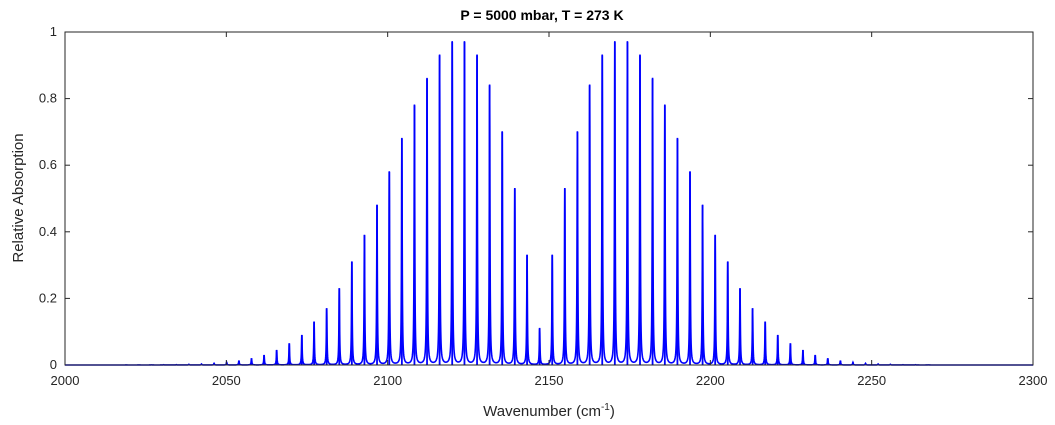 This screenshot has height=425, width=1055. I want to click on y-tick-label: 0.2, so click(48, 297).